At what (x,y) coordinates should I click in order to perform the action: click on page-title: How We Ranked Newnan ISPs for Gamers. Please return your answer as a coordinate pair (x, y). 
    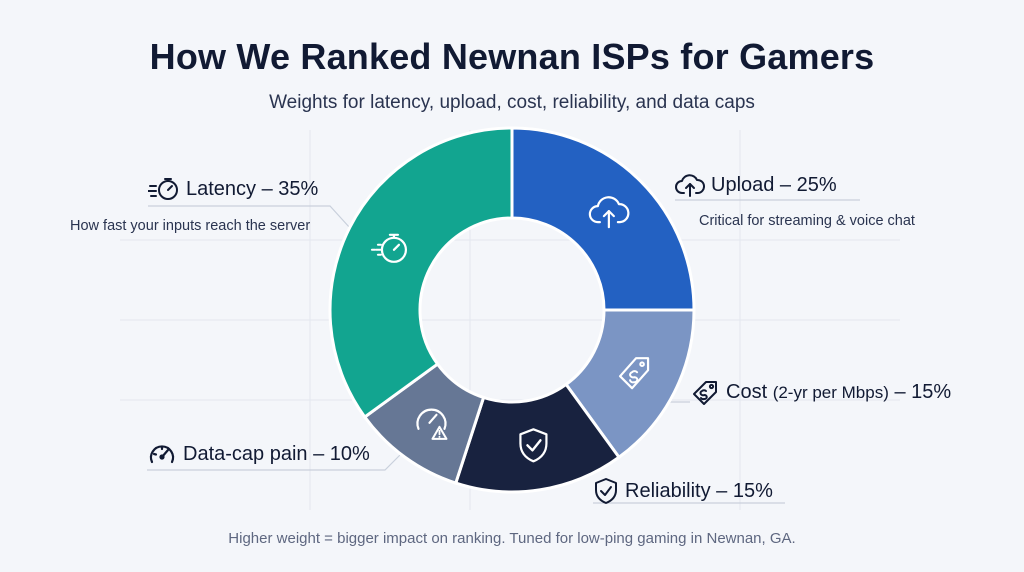
    Looking at the image, I should click on (512, 56).